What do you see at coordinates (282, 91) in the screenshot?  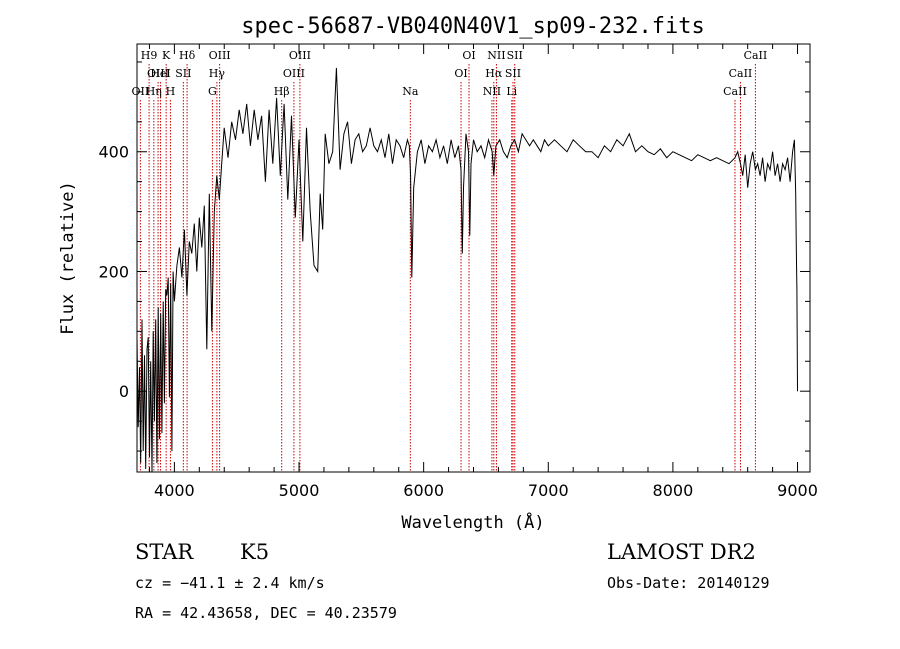 I see `line-marker-label-12: Hβ` at bounding box center [282, 91].